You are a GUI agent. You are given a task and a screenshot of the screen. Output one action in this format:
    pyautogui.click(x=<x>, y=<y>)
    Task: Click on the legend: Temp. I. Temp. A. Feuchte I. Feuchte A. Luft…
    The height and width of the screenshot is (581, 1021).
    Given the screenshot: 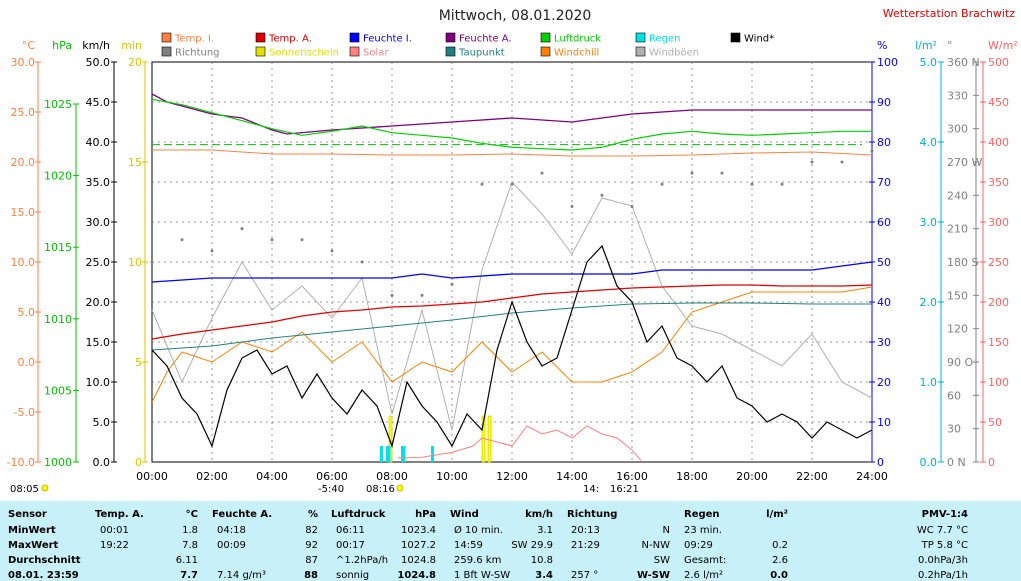 What is the action you would take?
    pyautogui.click(x=467, y=45)
    